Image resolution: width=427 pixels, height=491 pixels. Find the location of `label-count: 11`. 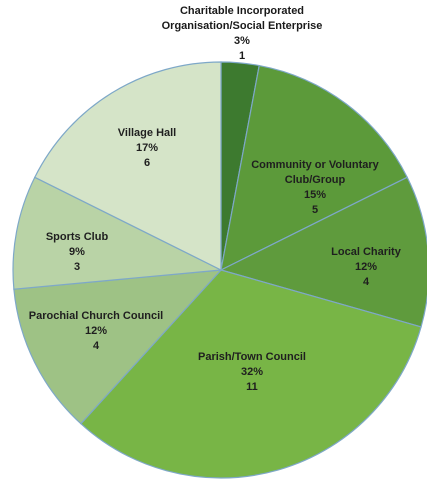

label-count: 11 is located at coordinates (252, 387).